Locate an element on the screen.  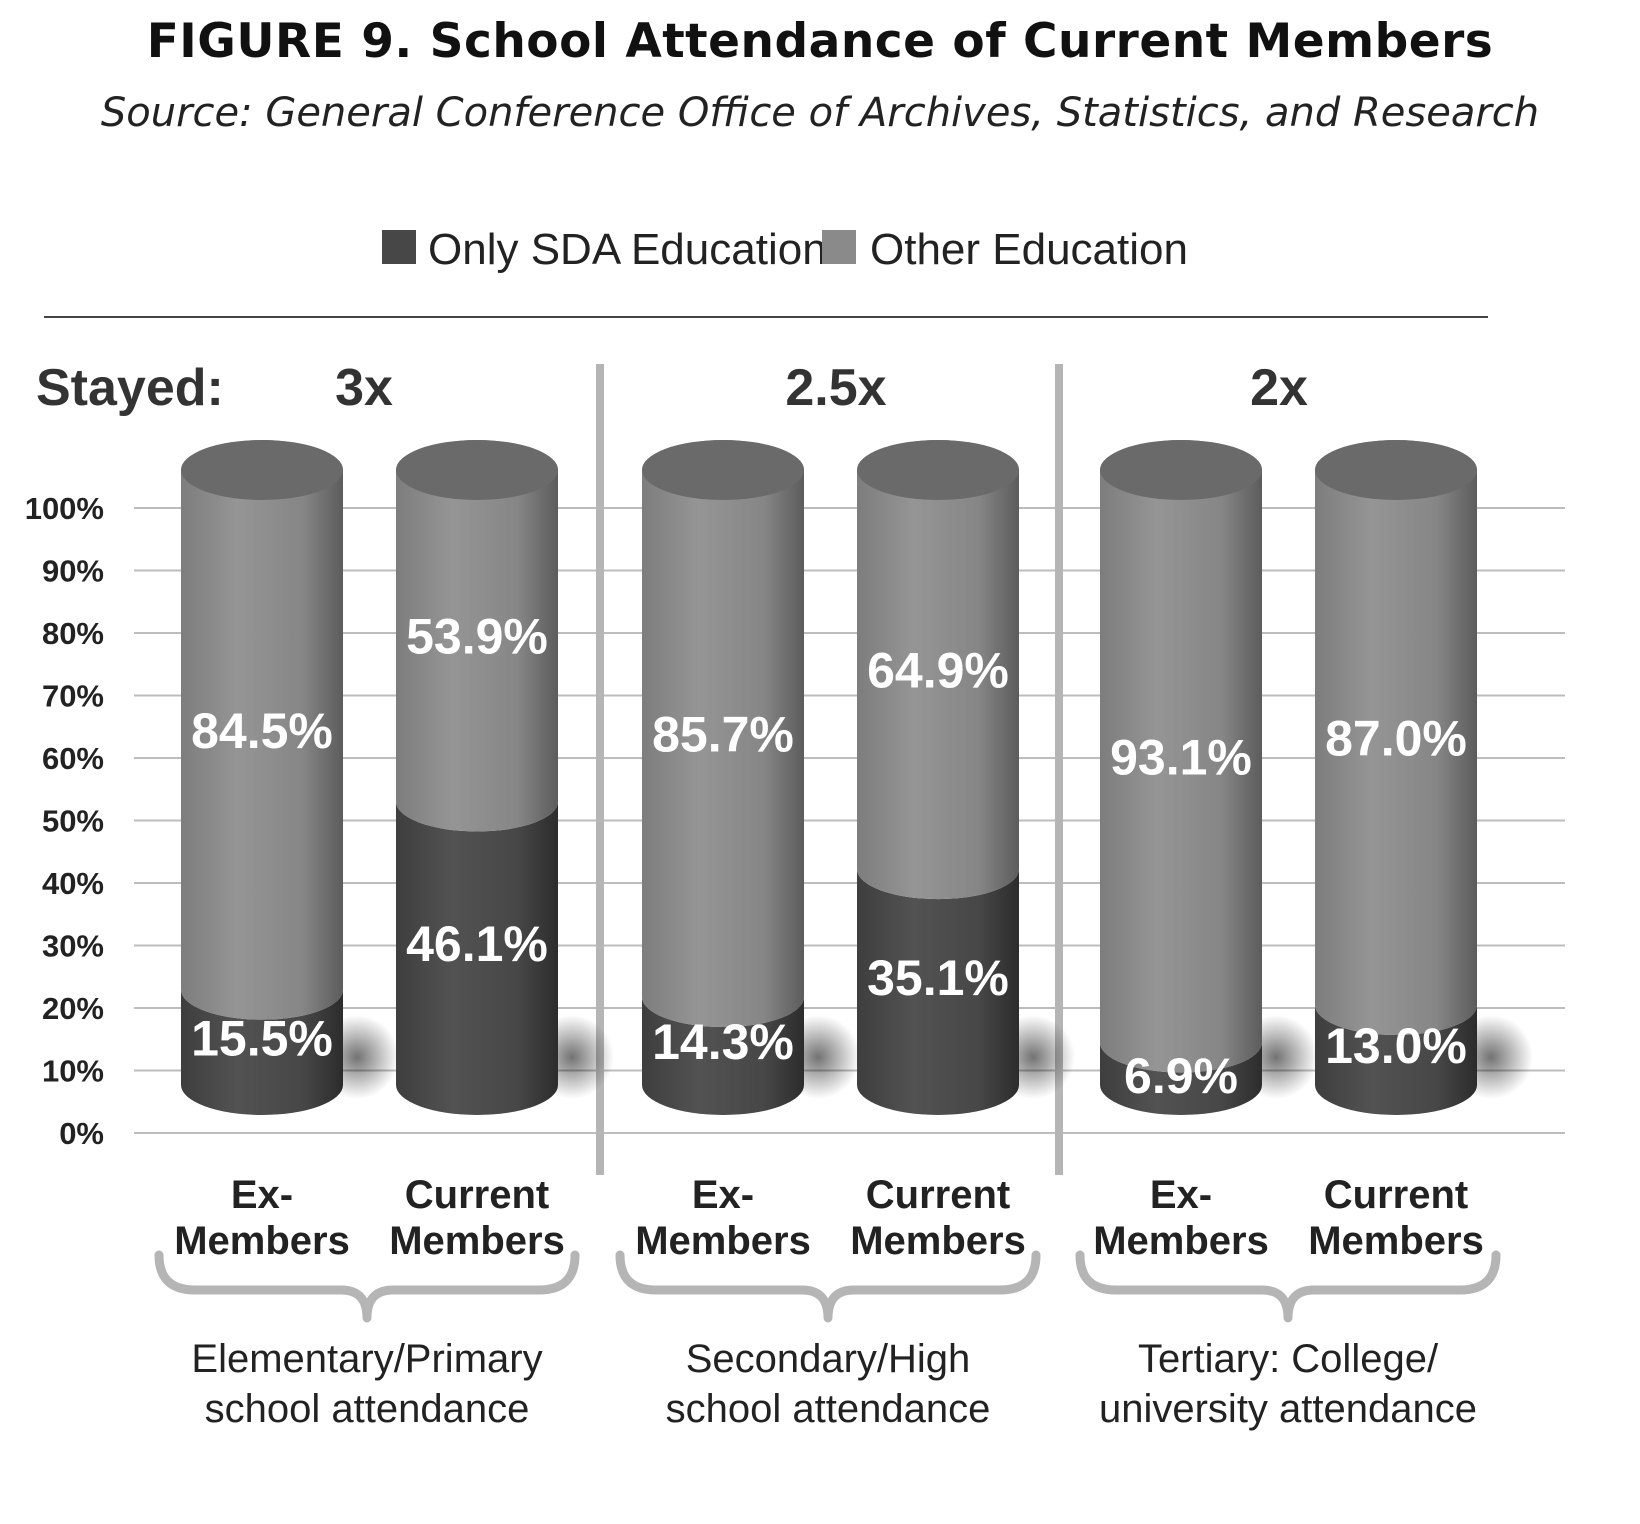
bar-value-other: 93.1% is located at coordinates (1181, 757).